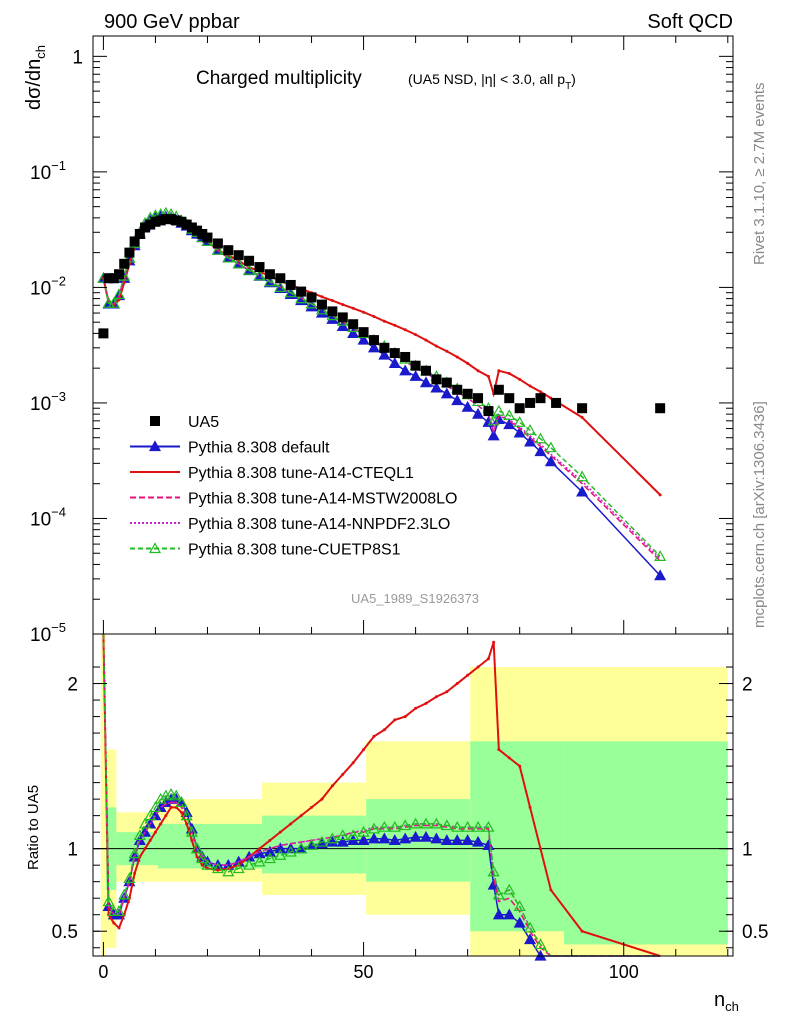 Image resolution: width=786 pixels, height=1024 pixels. I want to click on rivet-label: Rivet 3.1.10, ≥ 2.7M events, so click(759, 174).